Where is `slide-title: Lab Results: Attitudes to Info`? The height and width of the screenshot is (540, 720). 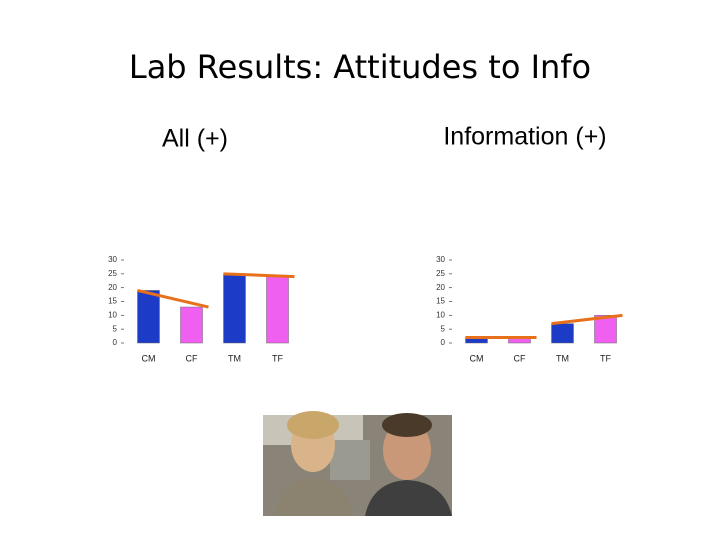
slide-title: Lab Results: Attitudes to Info is located at coordinates (360, 67).